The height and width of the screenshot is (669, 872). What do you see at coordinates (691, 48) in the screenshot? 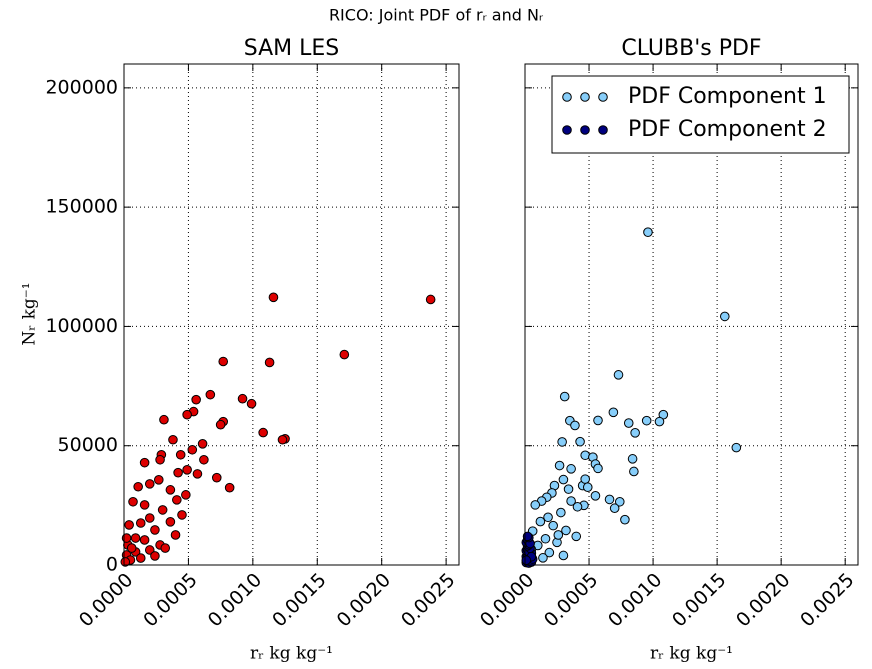
I see `axes-title: CLUBB's PDF` at bounding box center [691, 48].